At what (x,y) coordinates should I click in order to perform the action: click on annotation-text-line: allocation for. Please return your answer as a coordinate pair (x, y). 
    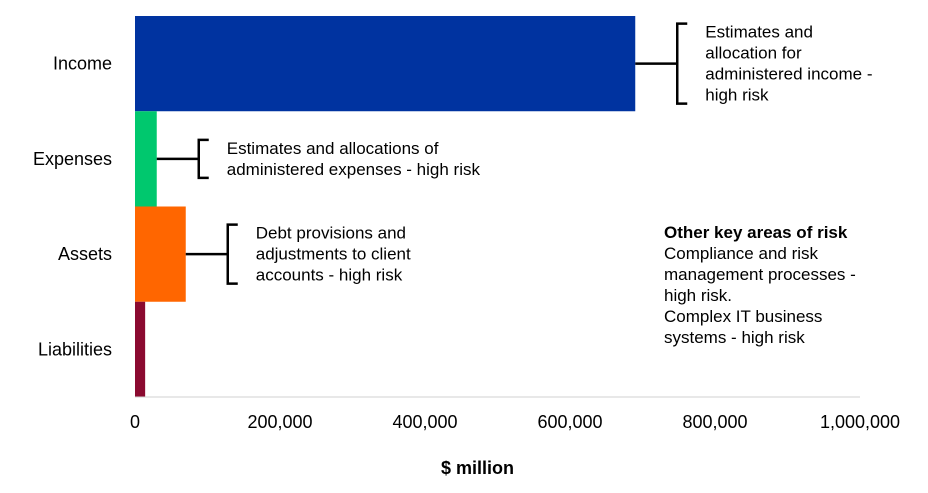
    Looking at the image, I should click on (753, 53).